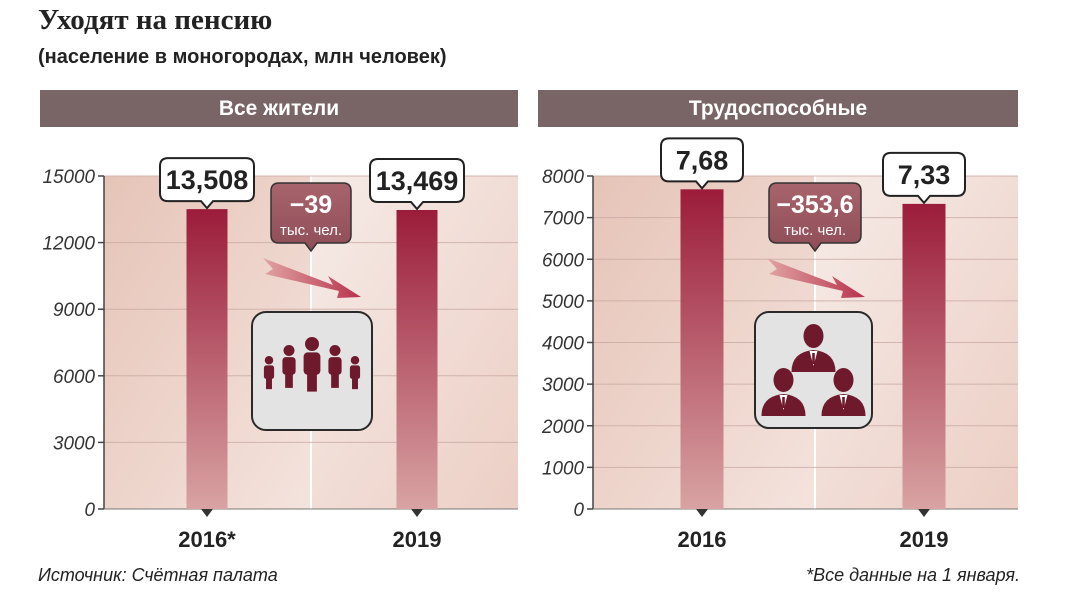 This screenshot has width=1065, height=600. What do you see at coordinates (702, 160) in the screenshot?
I see `value-label: 7,68` at bounding box center [702, 160].